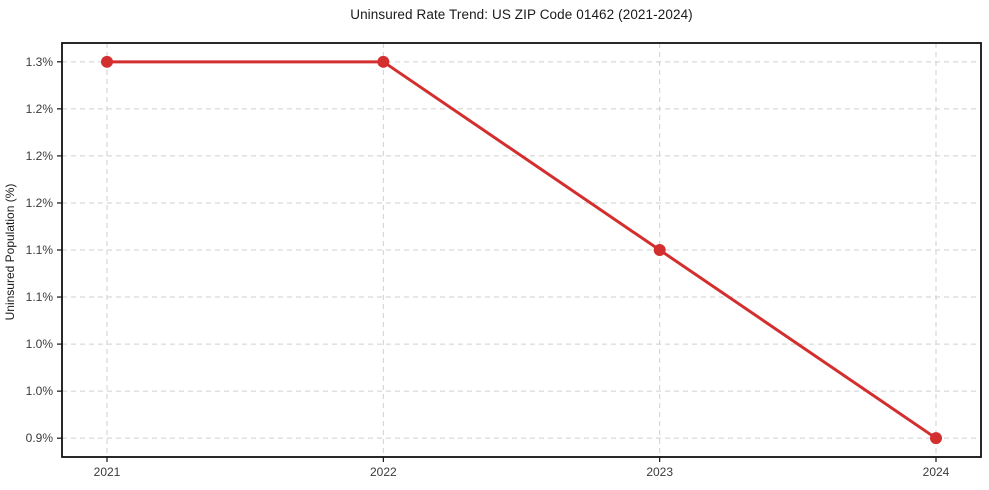 The image size is (989, 490). I want to click on y-axis-label: Uninsured Population (%), so click(10, 252).